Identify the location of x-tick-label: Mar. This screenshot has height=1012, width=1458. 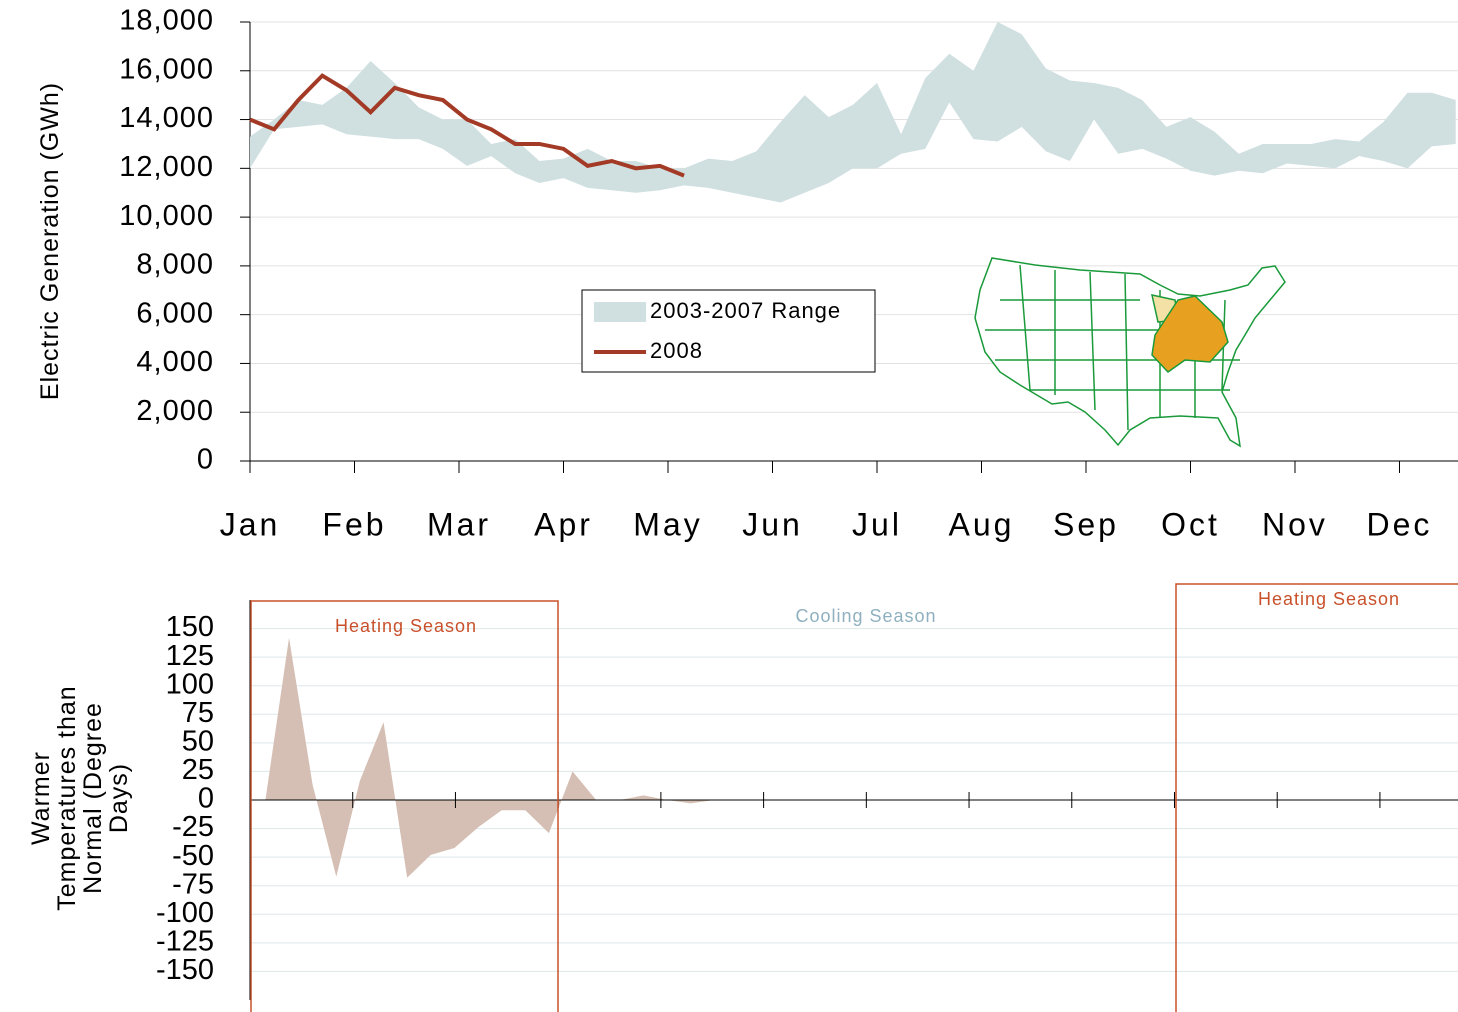
(459, 524).